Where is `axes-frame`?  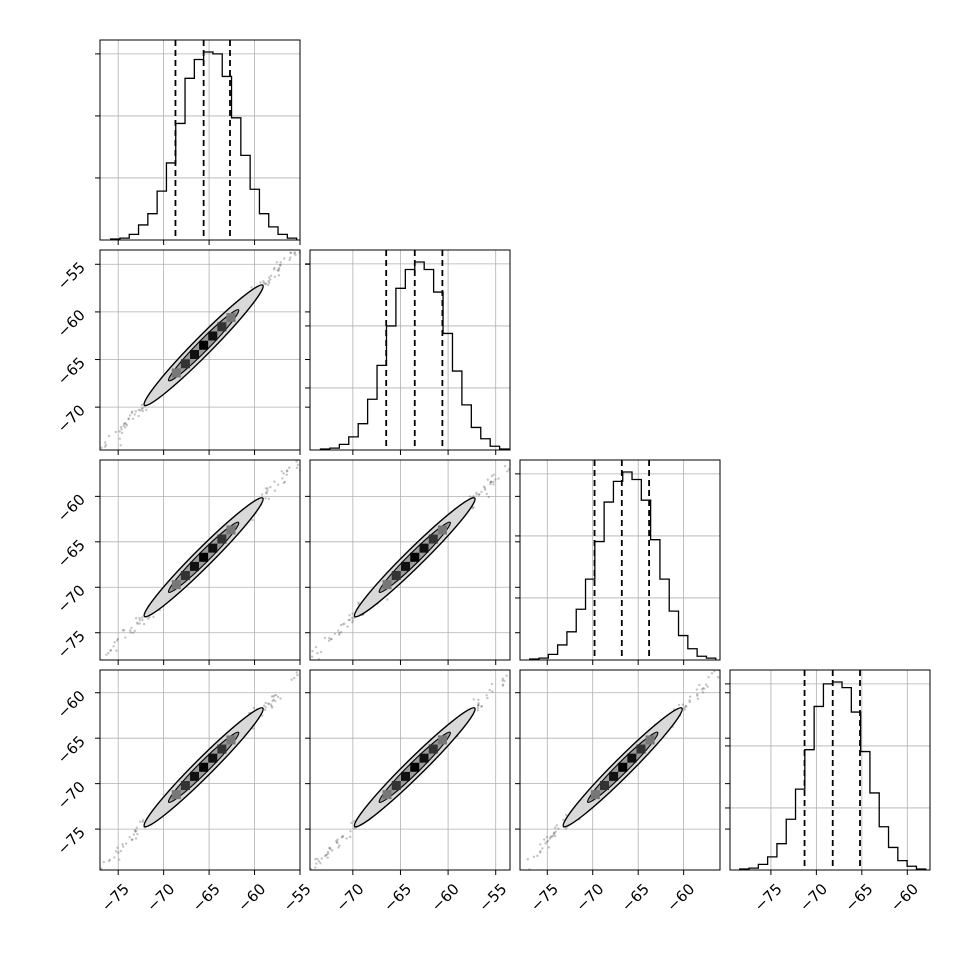
axes-frame is located at coordinates (410, 770).